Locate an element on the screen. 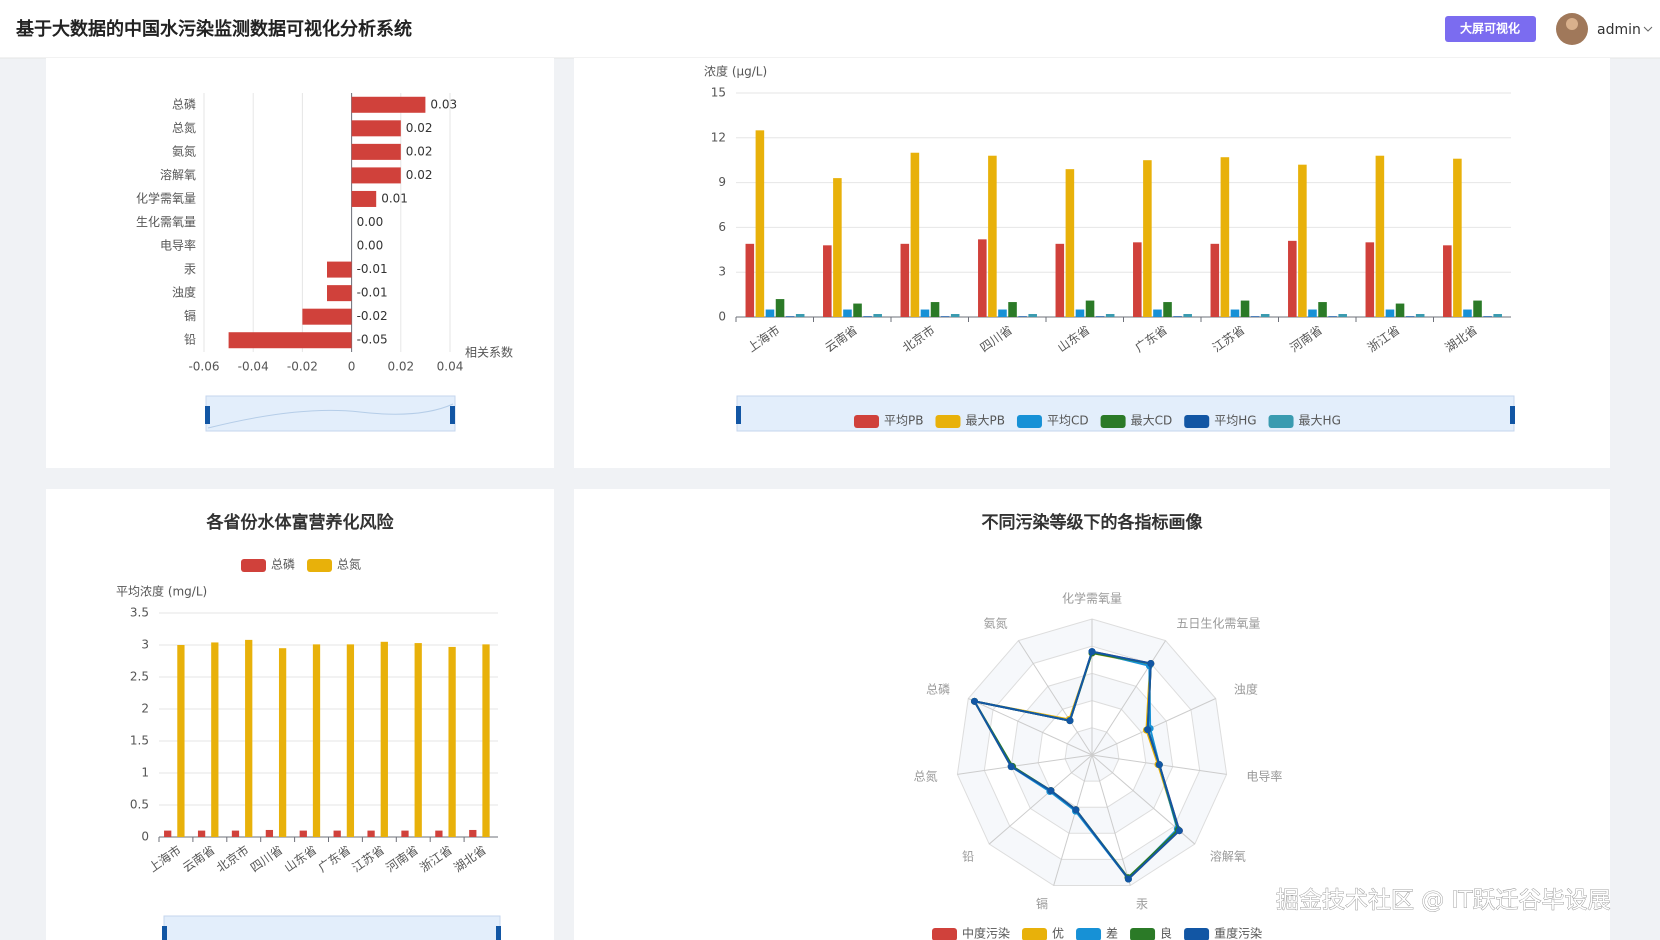 The width and height of the screenshot is (1660, 940). data-label: -0.02 is located at coordinates (372, 316).